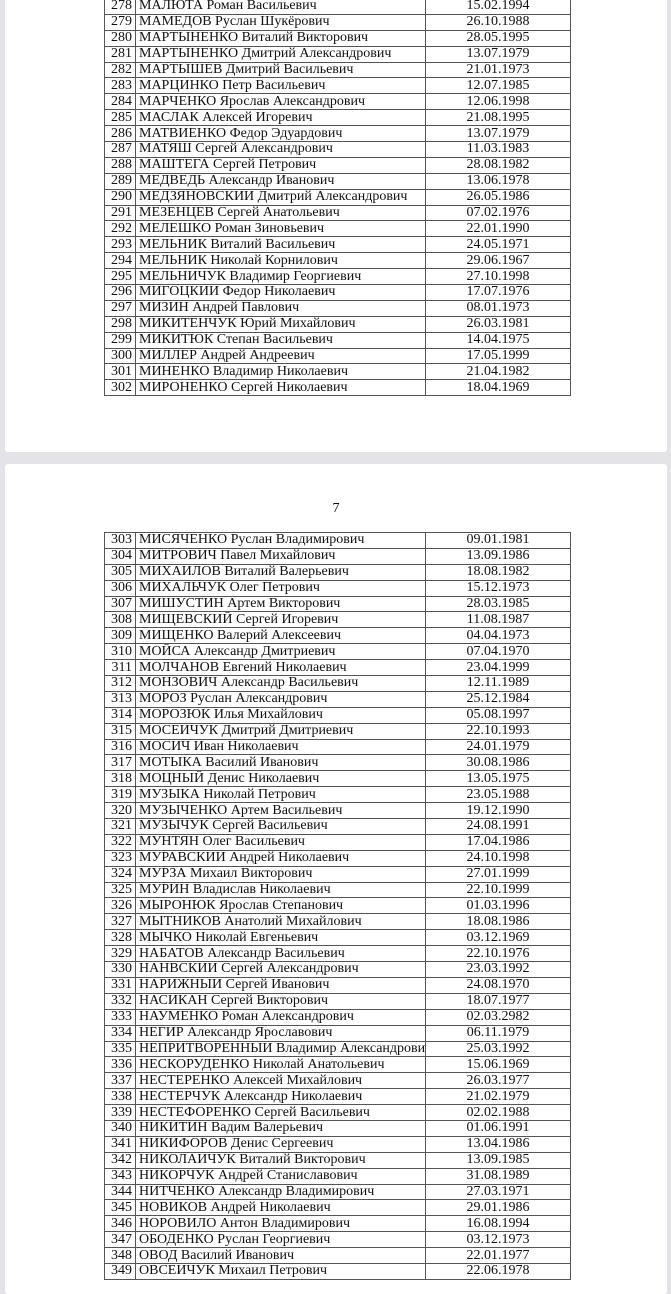  I want to click on row-number: 313, so click(120, 699).